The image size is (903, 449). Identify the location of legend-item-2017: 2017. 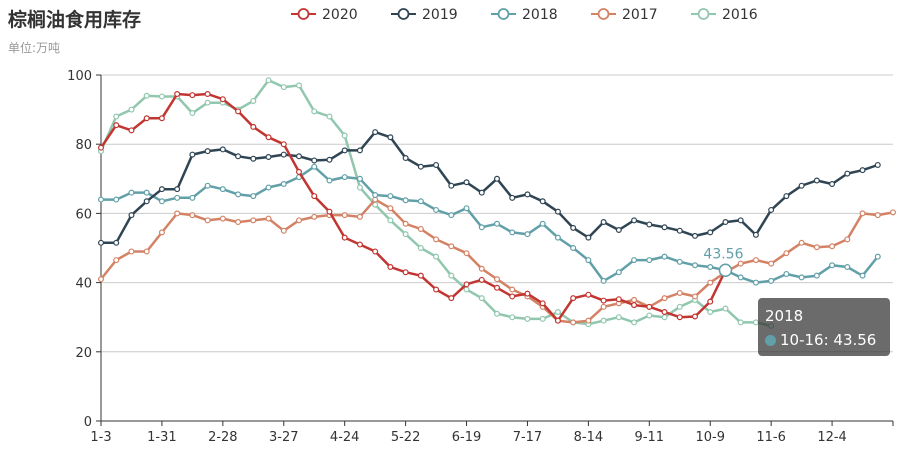
(624, 15).